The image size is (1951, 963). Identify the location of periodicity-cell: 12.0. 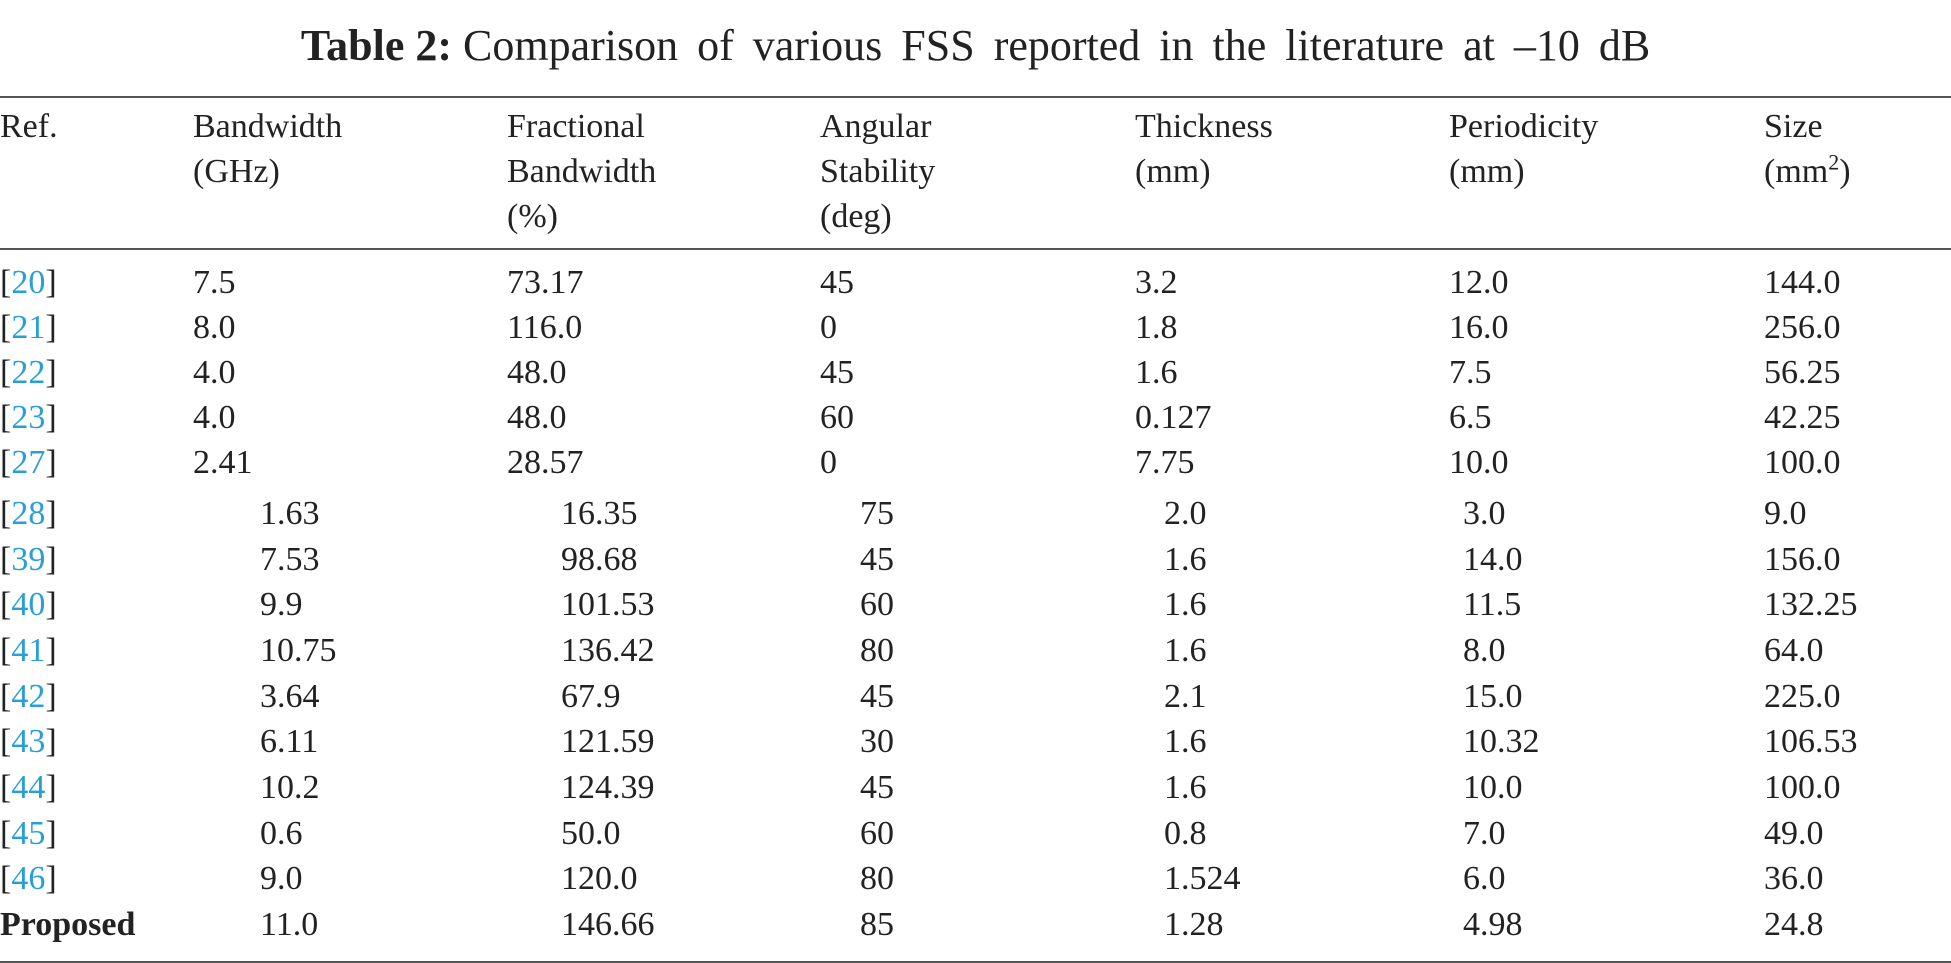
(1479, 282).